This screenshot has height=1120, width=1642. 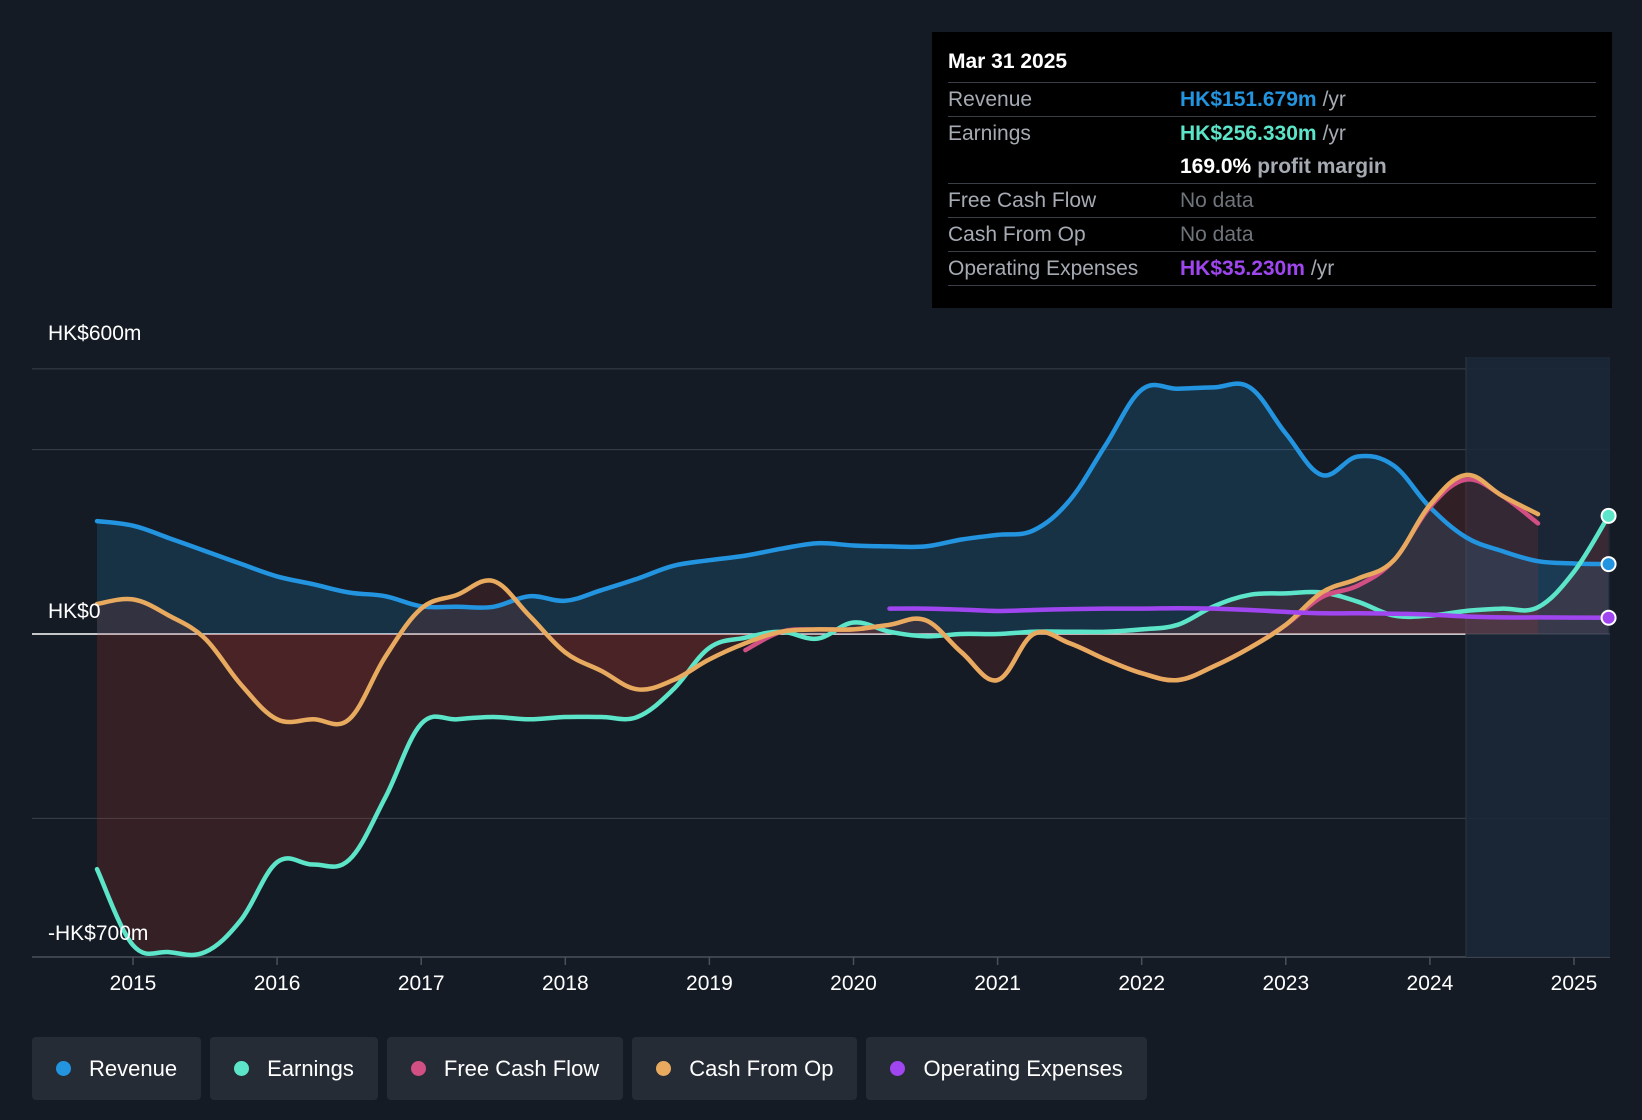 What do you see at coordinates (1141, 983) in the screenshot?
I see `x-tick-label: 2022` at bounding box center [1141, 983].